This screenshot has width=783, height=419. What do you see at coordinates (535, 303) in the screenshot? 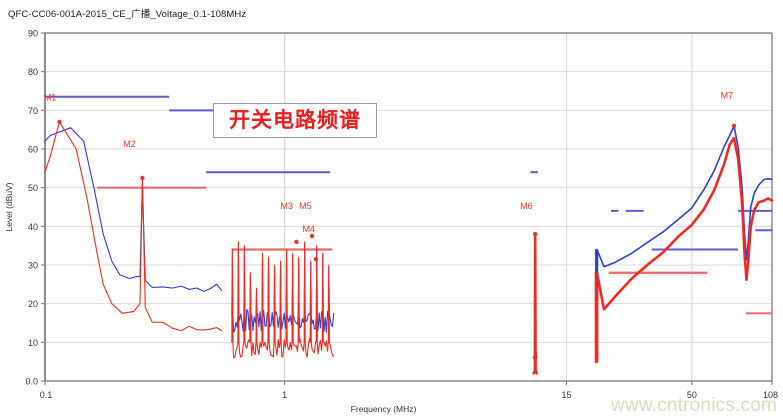
I see `trace-peak-region-spike` at bounding box center [535, 303].